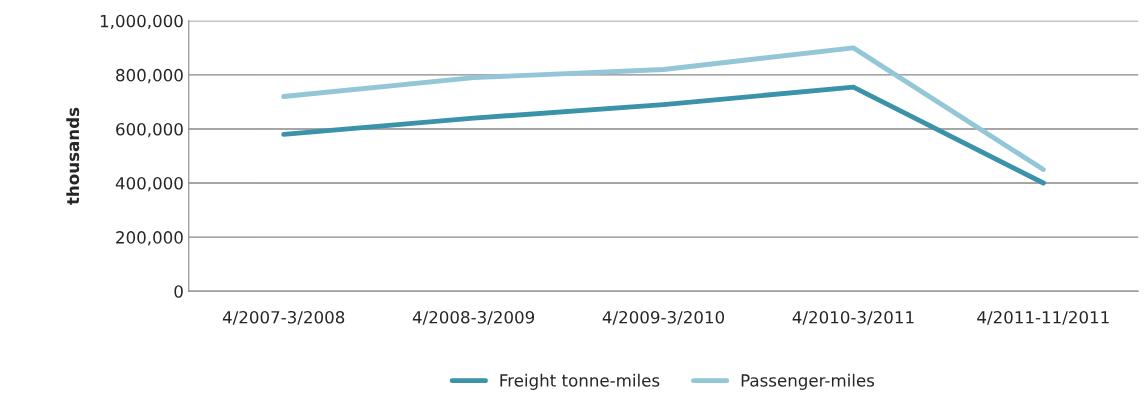 Image resolution: width=1144 pixels, height=416 pixels. I want to click on x-tick-label: 4/2009-3/2010, so click(663, 317).